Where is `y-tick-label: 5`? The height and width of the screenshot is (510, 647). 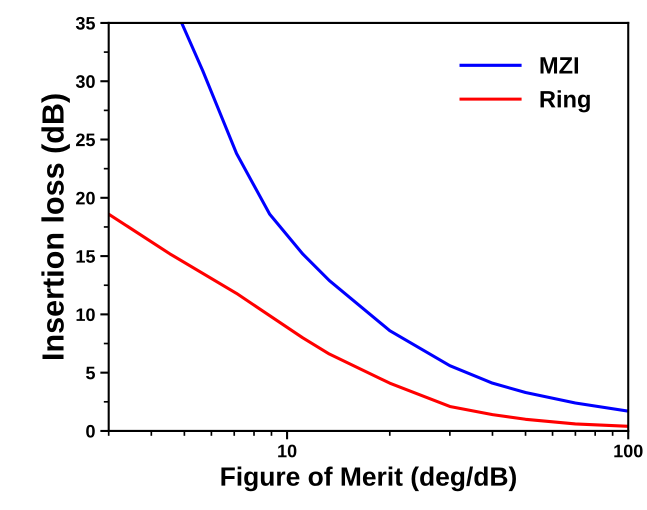
y-tick-label: 5 is located at coordinates (90, 373).